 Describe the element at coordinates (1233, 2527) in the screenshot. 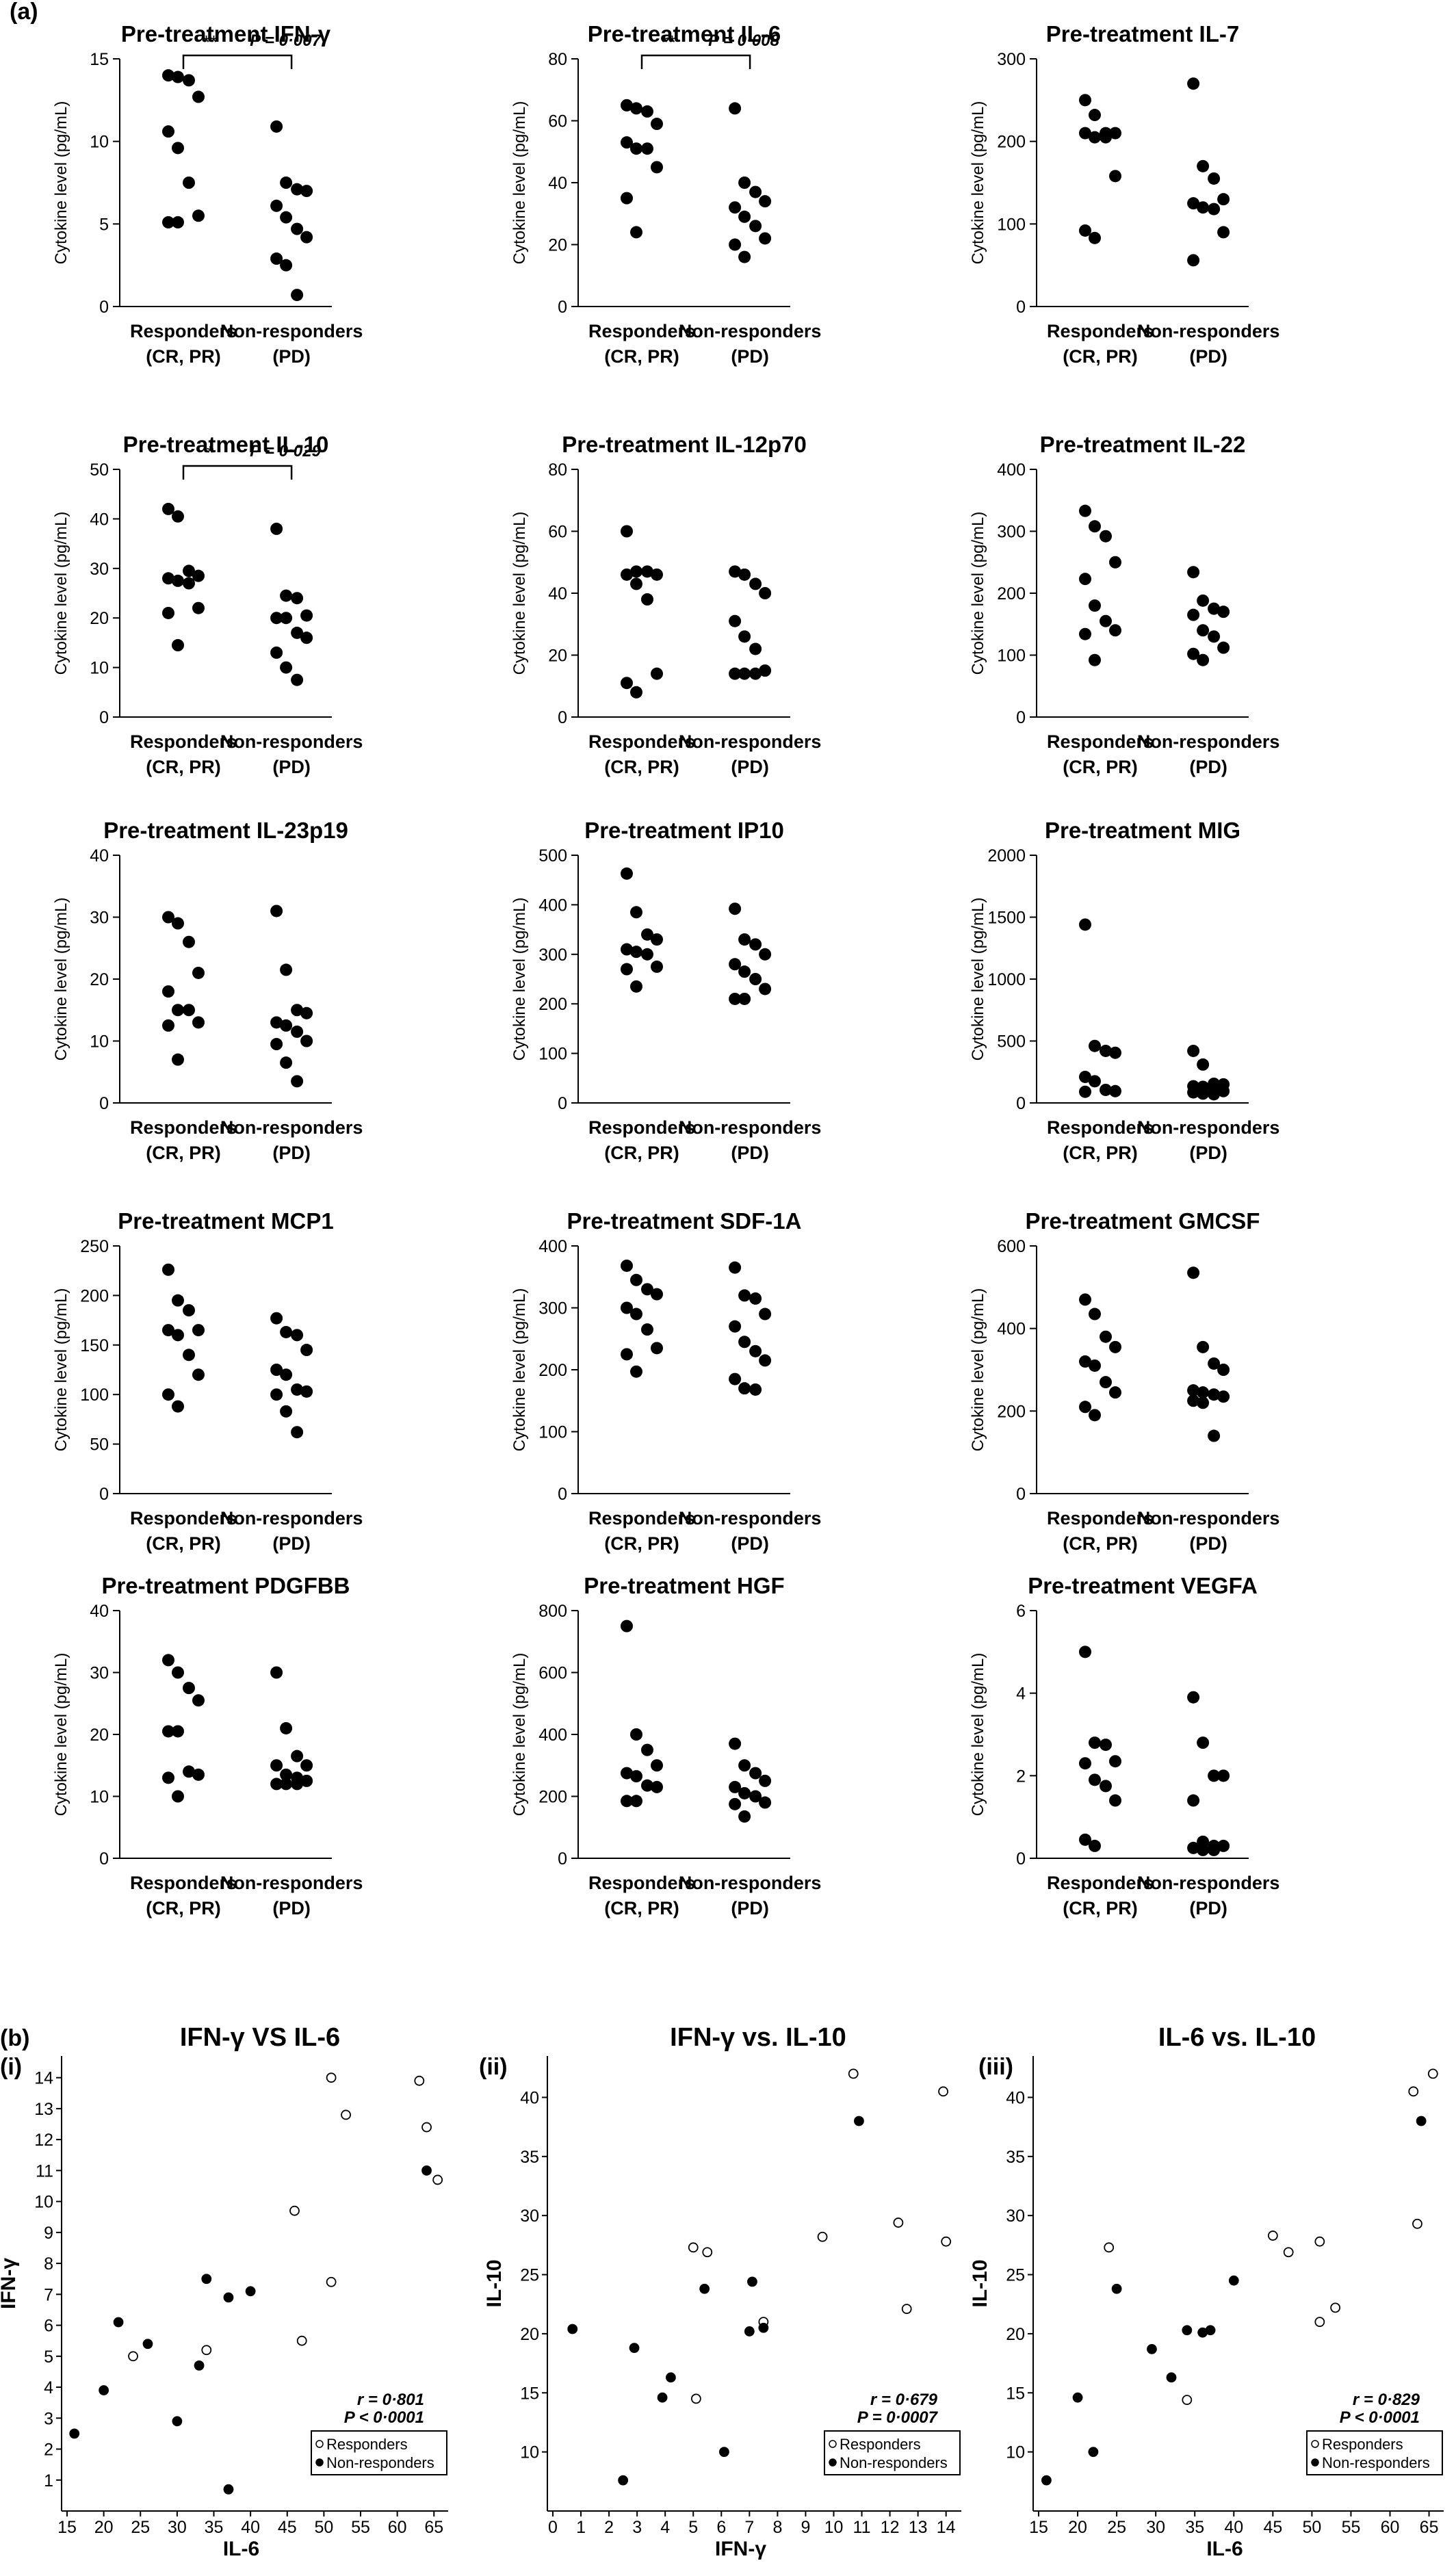

I see `x-tick-label: 40` at that location.